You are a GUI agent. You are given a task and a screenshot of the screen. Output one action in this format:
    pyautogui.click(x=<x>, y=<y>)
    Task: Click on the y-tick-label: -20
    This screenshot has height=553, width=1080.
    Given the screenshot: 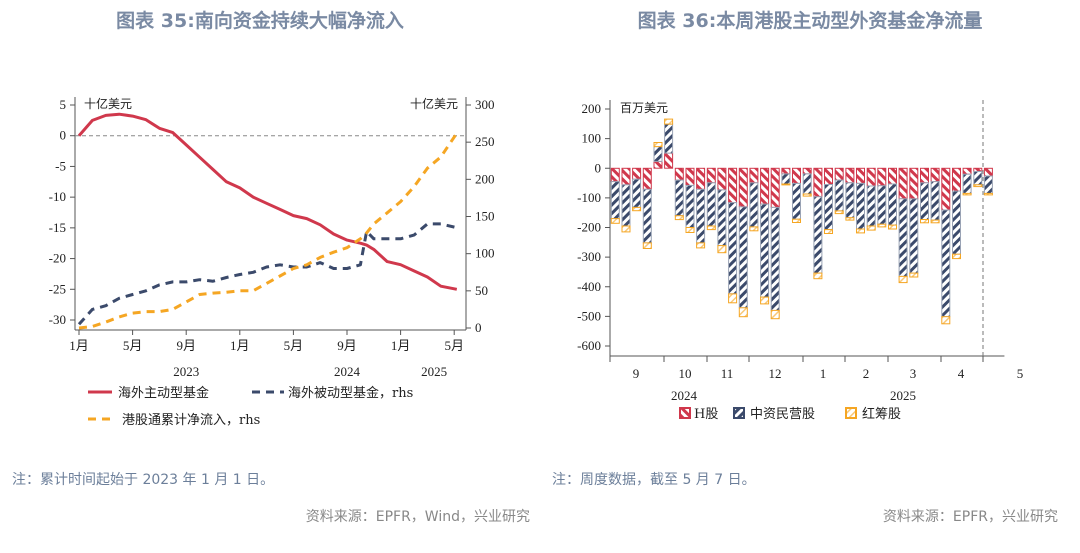 What is the action you would take?
    pyautogui.click(x=57, y=258)
    